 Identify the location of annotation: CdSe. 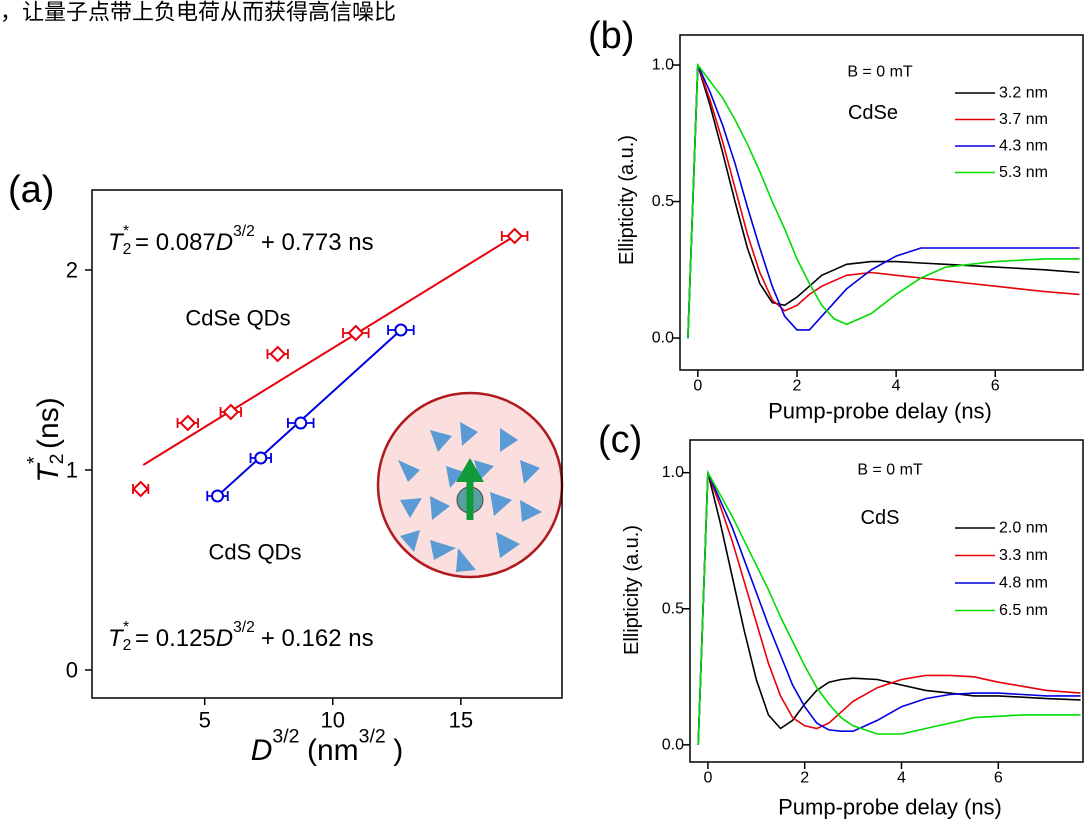
(873, 113).